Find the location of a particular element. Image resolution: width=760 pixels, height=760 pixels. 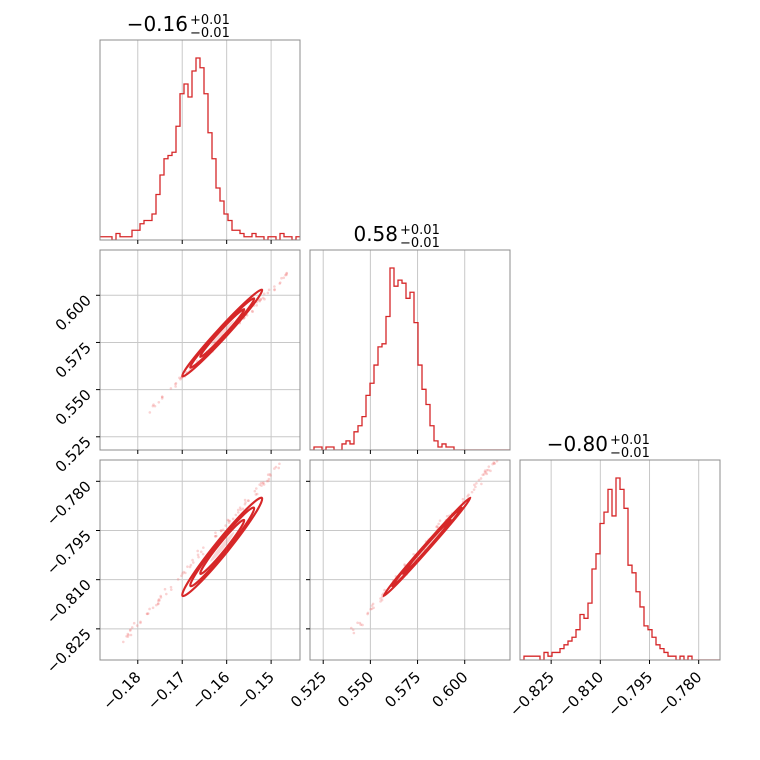

scatter-points is located at coordinates (201, 553).